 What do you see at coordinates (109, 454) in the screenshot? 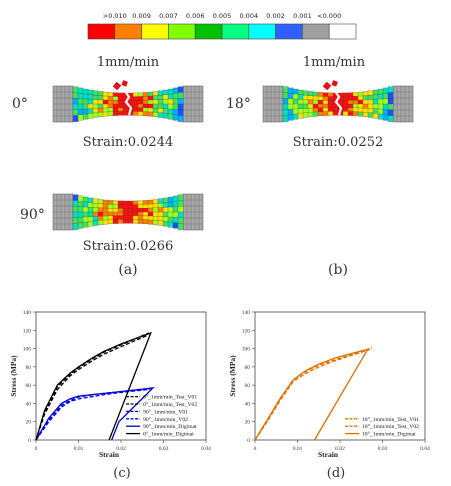
I see `x-axis-label: Strain` at bounding box center [109, 454].